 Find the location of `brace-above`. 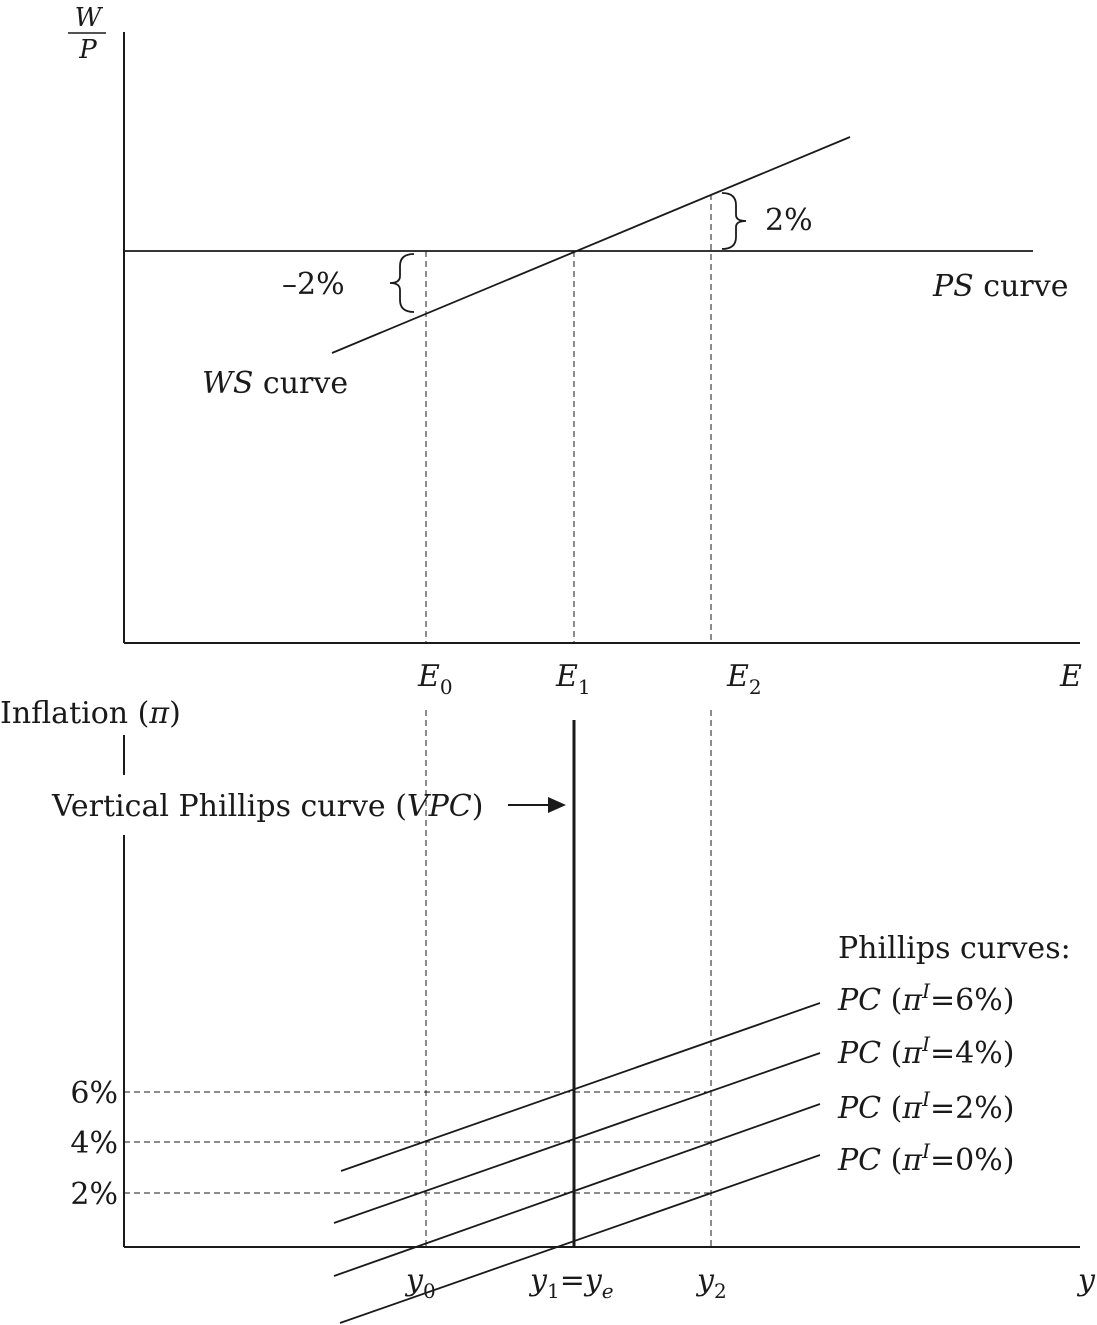

brace-above is located at coordinates (734, 221).